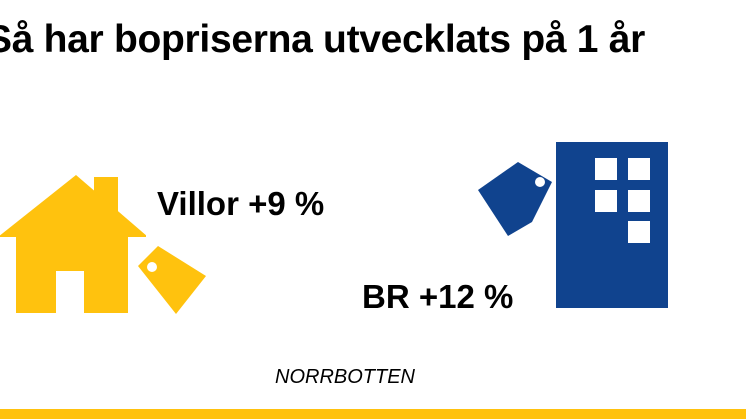  What do you see at coordinates (241, 203) in the screenshot?
I see `villor-change-label: Villor +9 %` at bounding box center [241, 203].